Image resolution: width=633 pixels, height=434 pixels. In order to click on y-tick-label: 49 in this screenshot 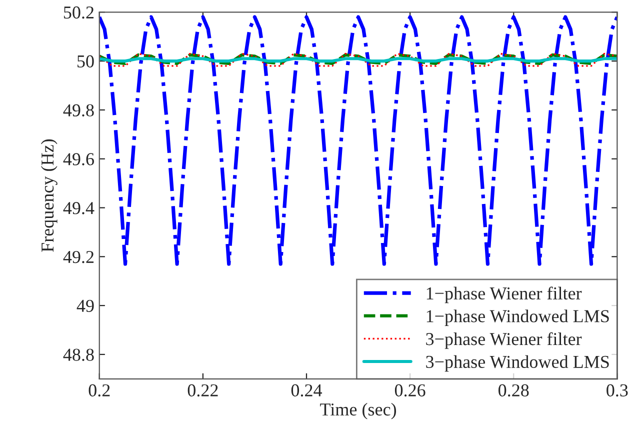, I will do `click(85, 306)`.